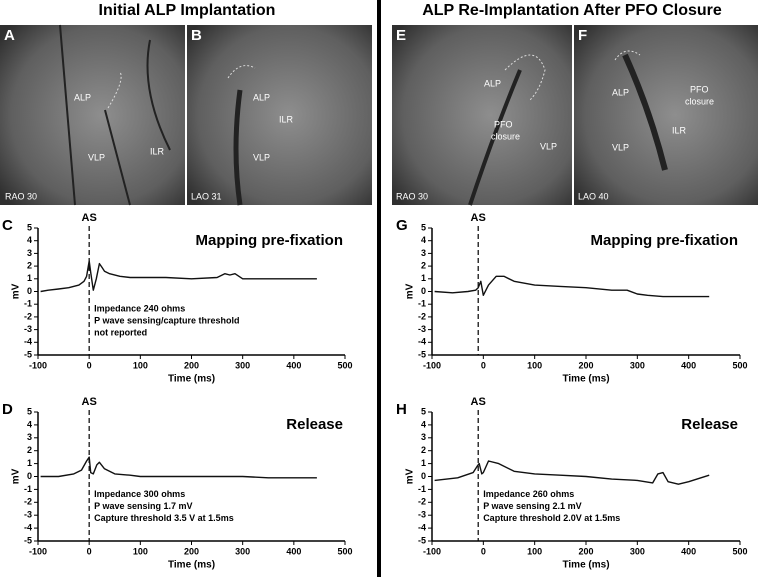  Describe the element at coordinates (89, 218) in the screenshot. I see `event-label: AS` at that location.